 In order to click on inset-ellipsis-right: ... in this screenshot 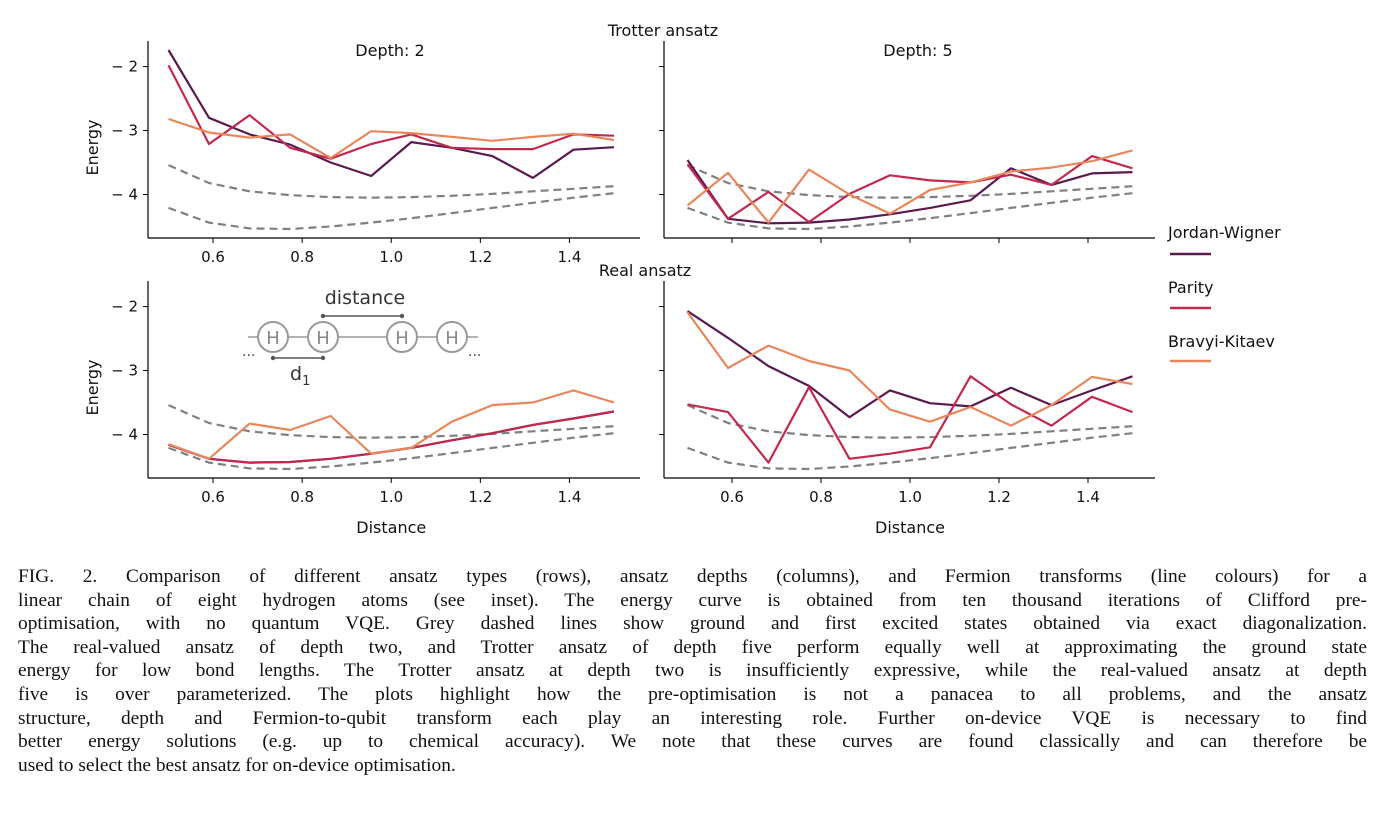, I will do `click(474, 352)`.